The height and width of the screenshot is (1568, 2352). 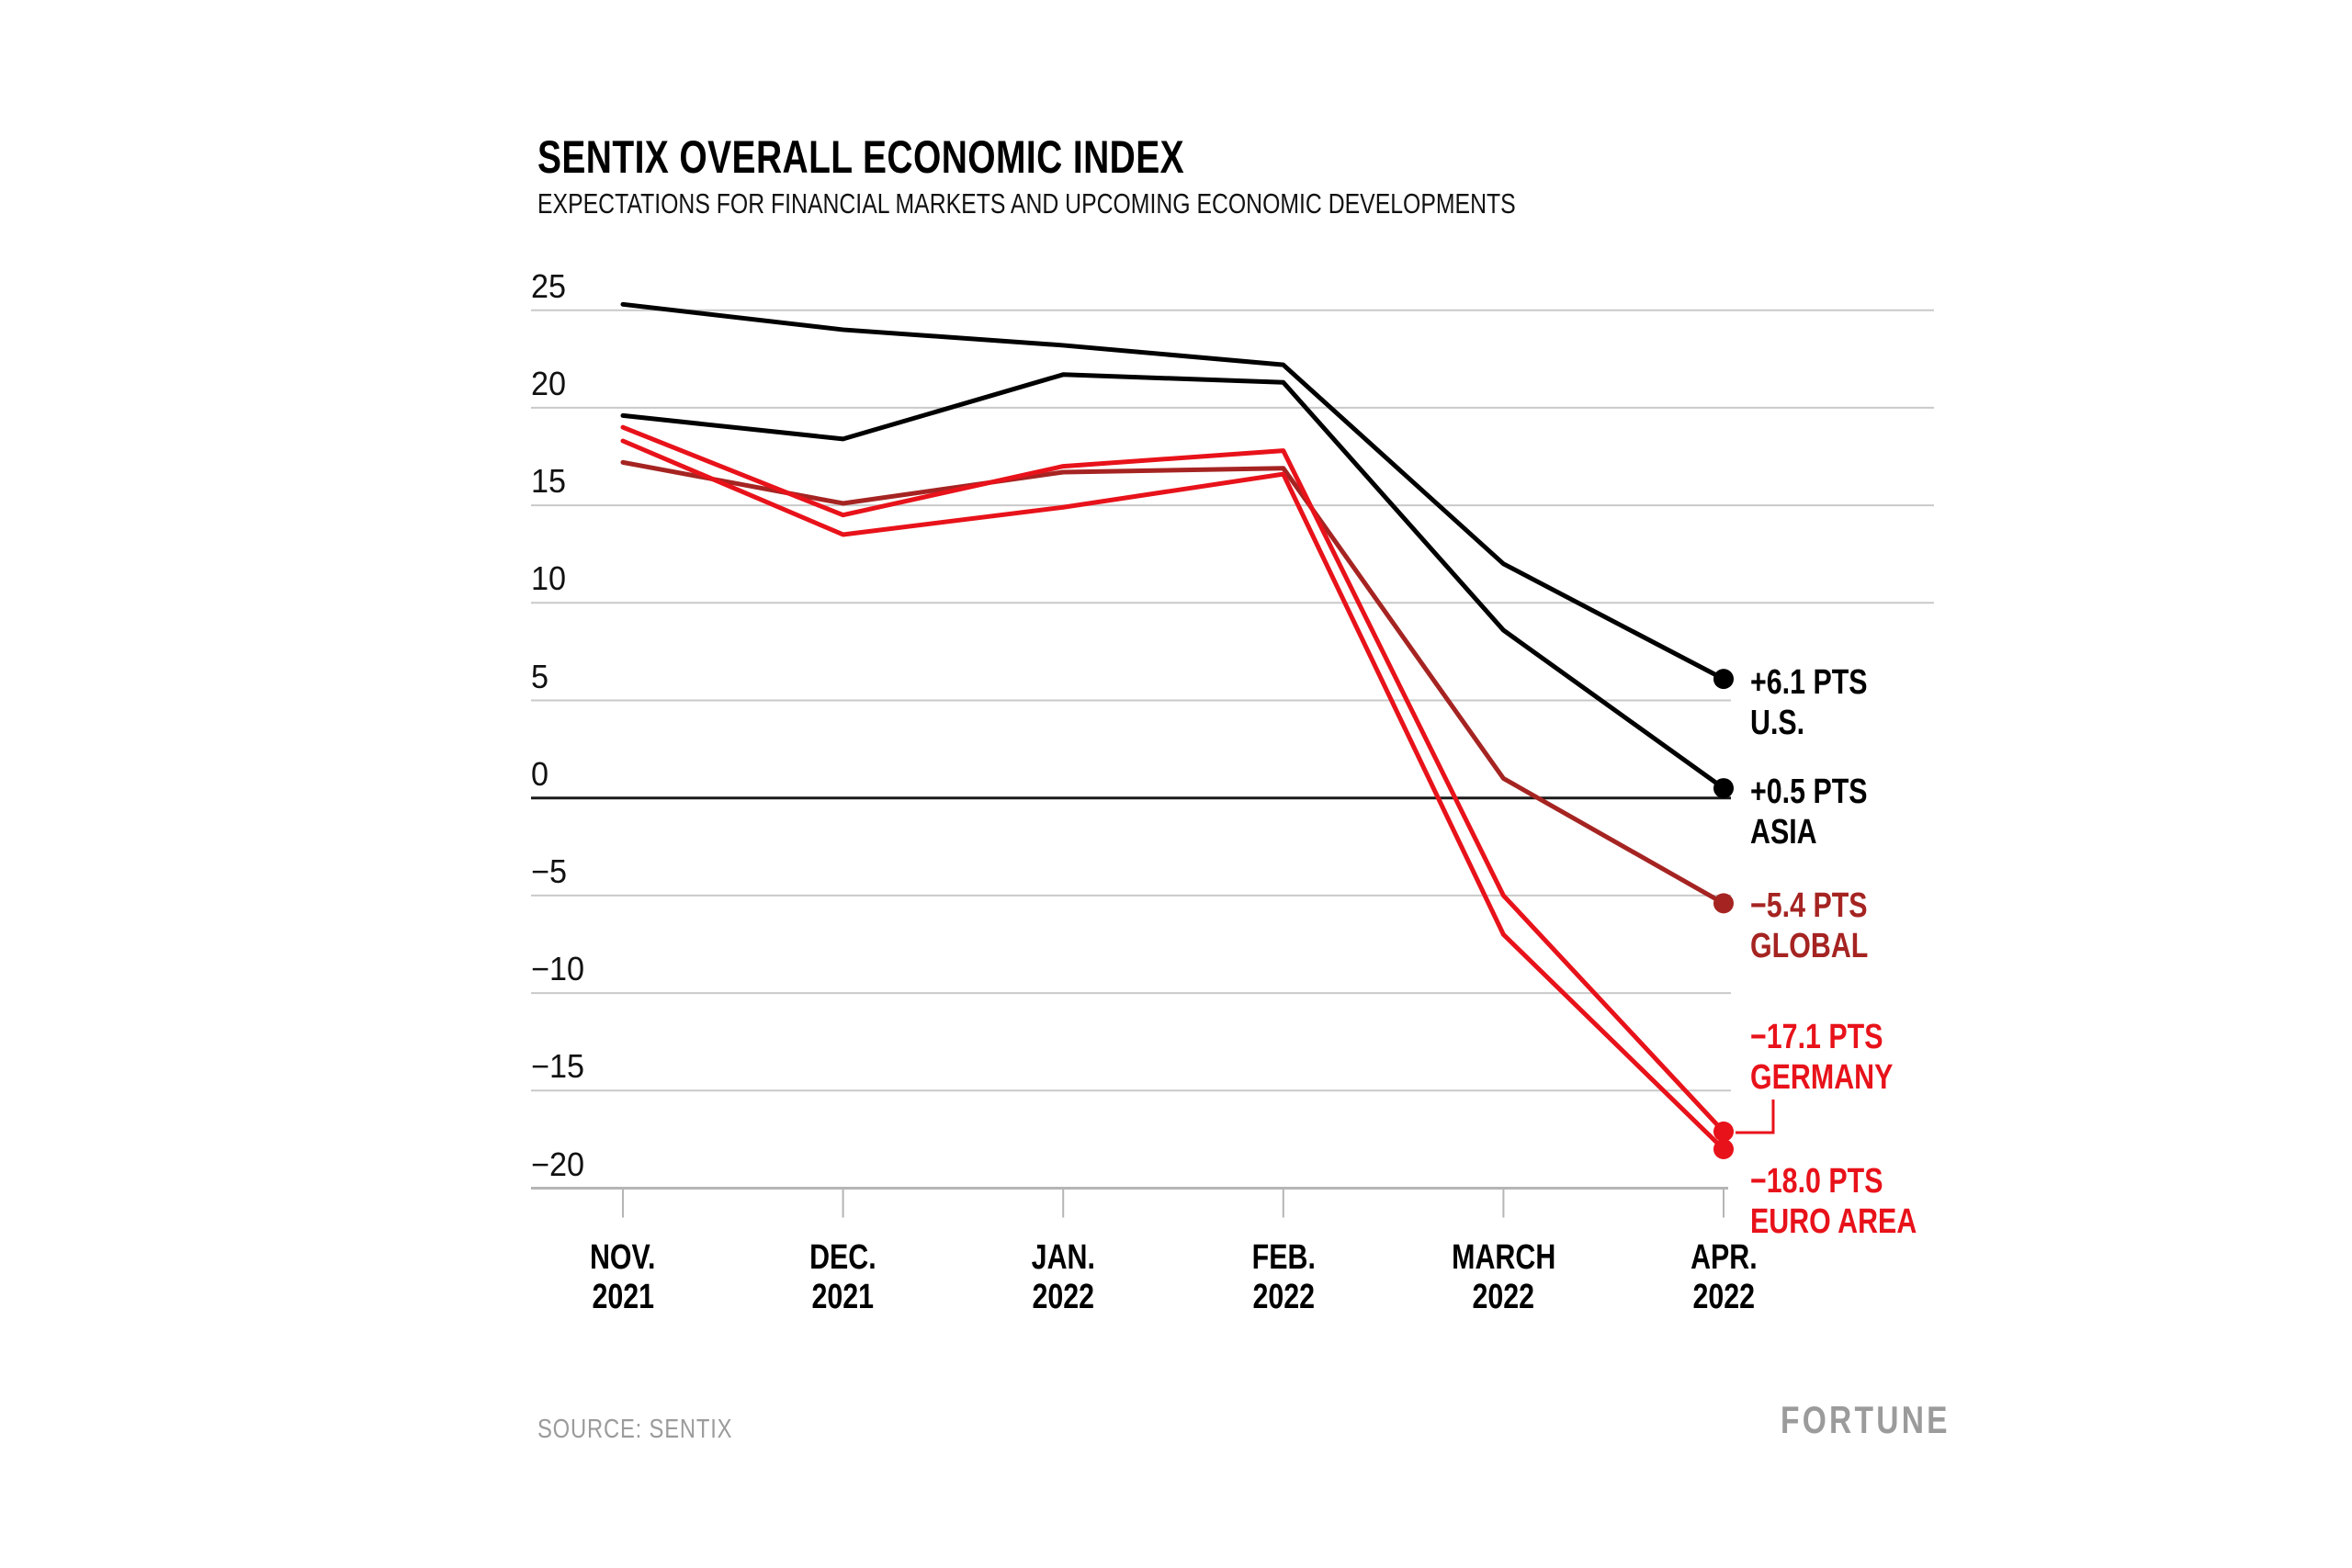 I want to click on germany-label-connector, so click(x=1756, y=1117).